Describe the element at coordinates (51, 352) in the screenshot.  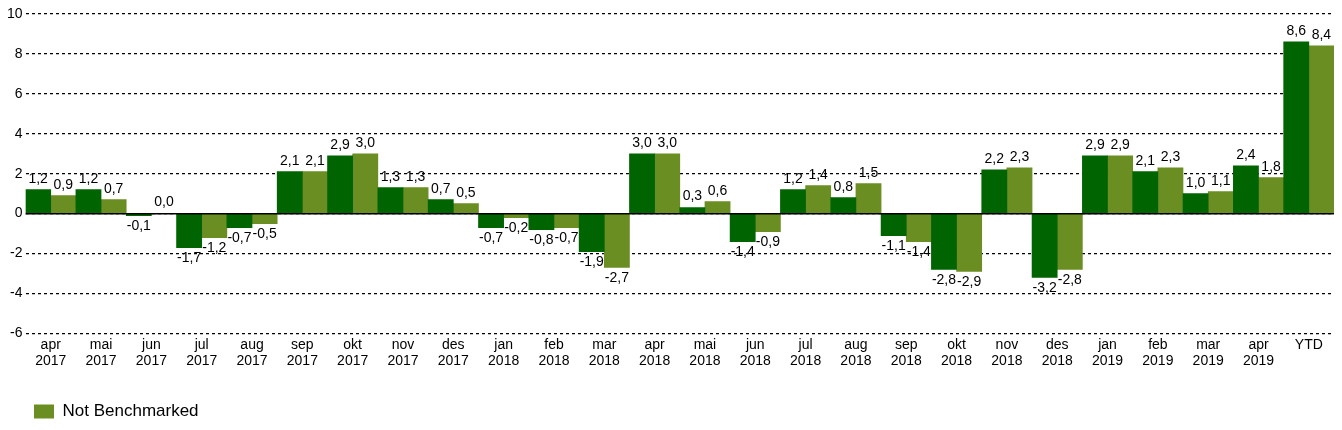
I see `x-tick-label: apr 2017` at that location.